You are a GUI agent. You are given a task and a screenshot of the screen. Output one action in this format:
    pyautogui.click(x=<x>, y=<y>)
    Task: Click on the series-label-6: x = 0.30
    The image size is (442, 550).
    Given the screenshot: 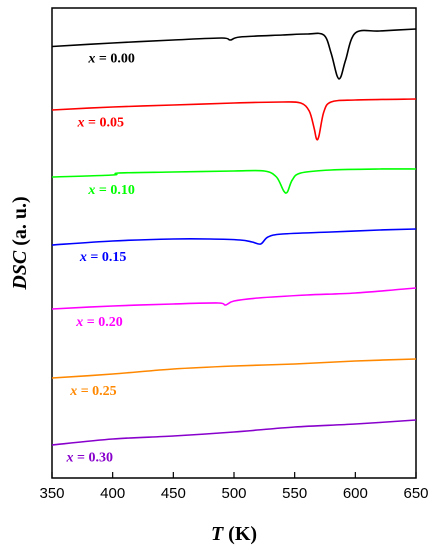 What is the action you would take?
    pyautogui.click(x=89, y=458)
    